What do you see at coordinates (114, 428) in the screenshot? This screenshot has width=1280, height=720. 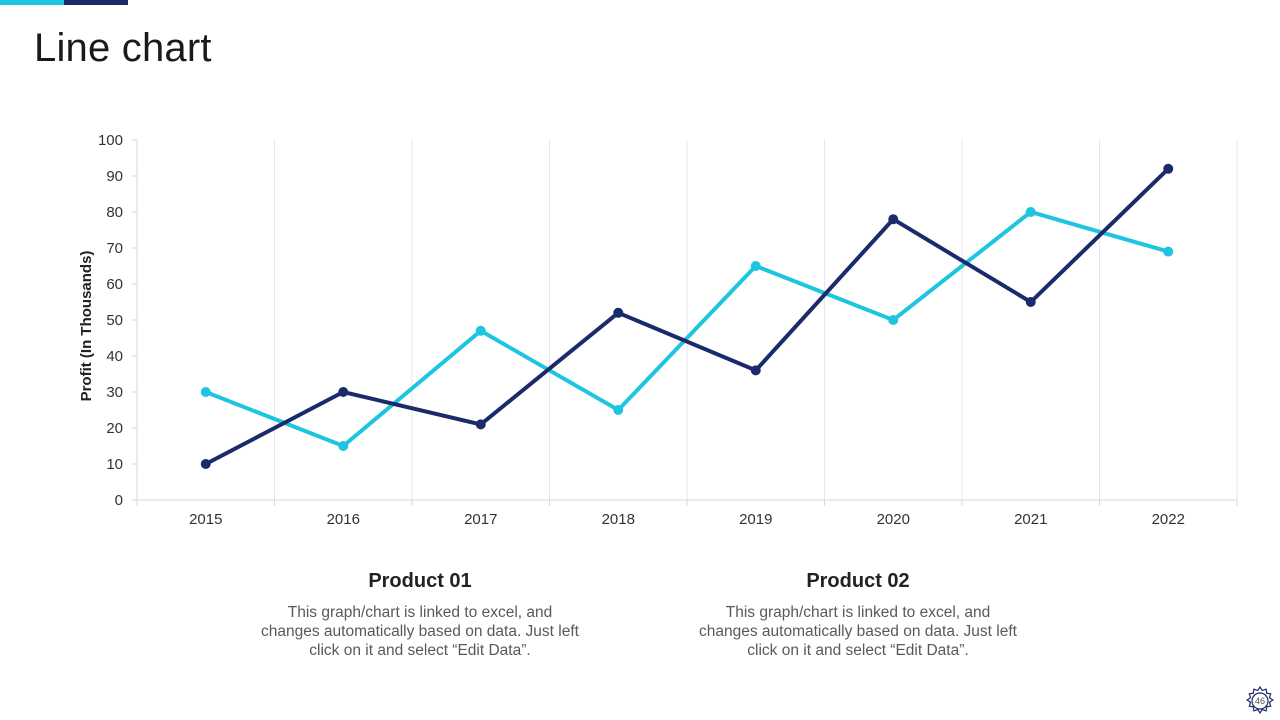 I see `y-tick-label: 20` at bounding box center [114, 428].